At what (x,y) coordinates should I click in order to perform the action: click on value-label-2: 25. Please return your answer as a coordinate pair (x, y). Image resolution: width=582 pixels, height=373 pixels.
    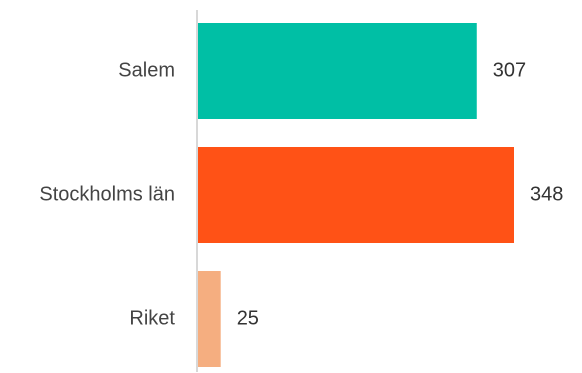
    Looking at the image, I should click on (248, 318).